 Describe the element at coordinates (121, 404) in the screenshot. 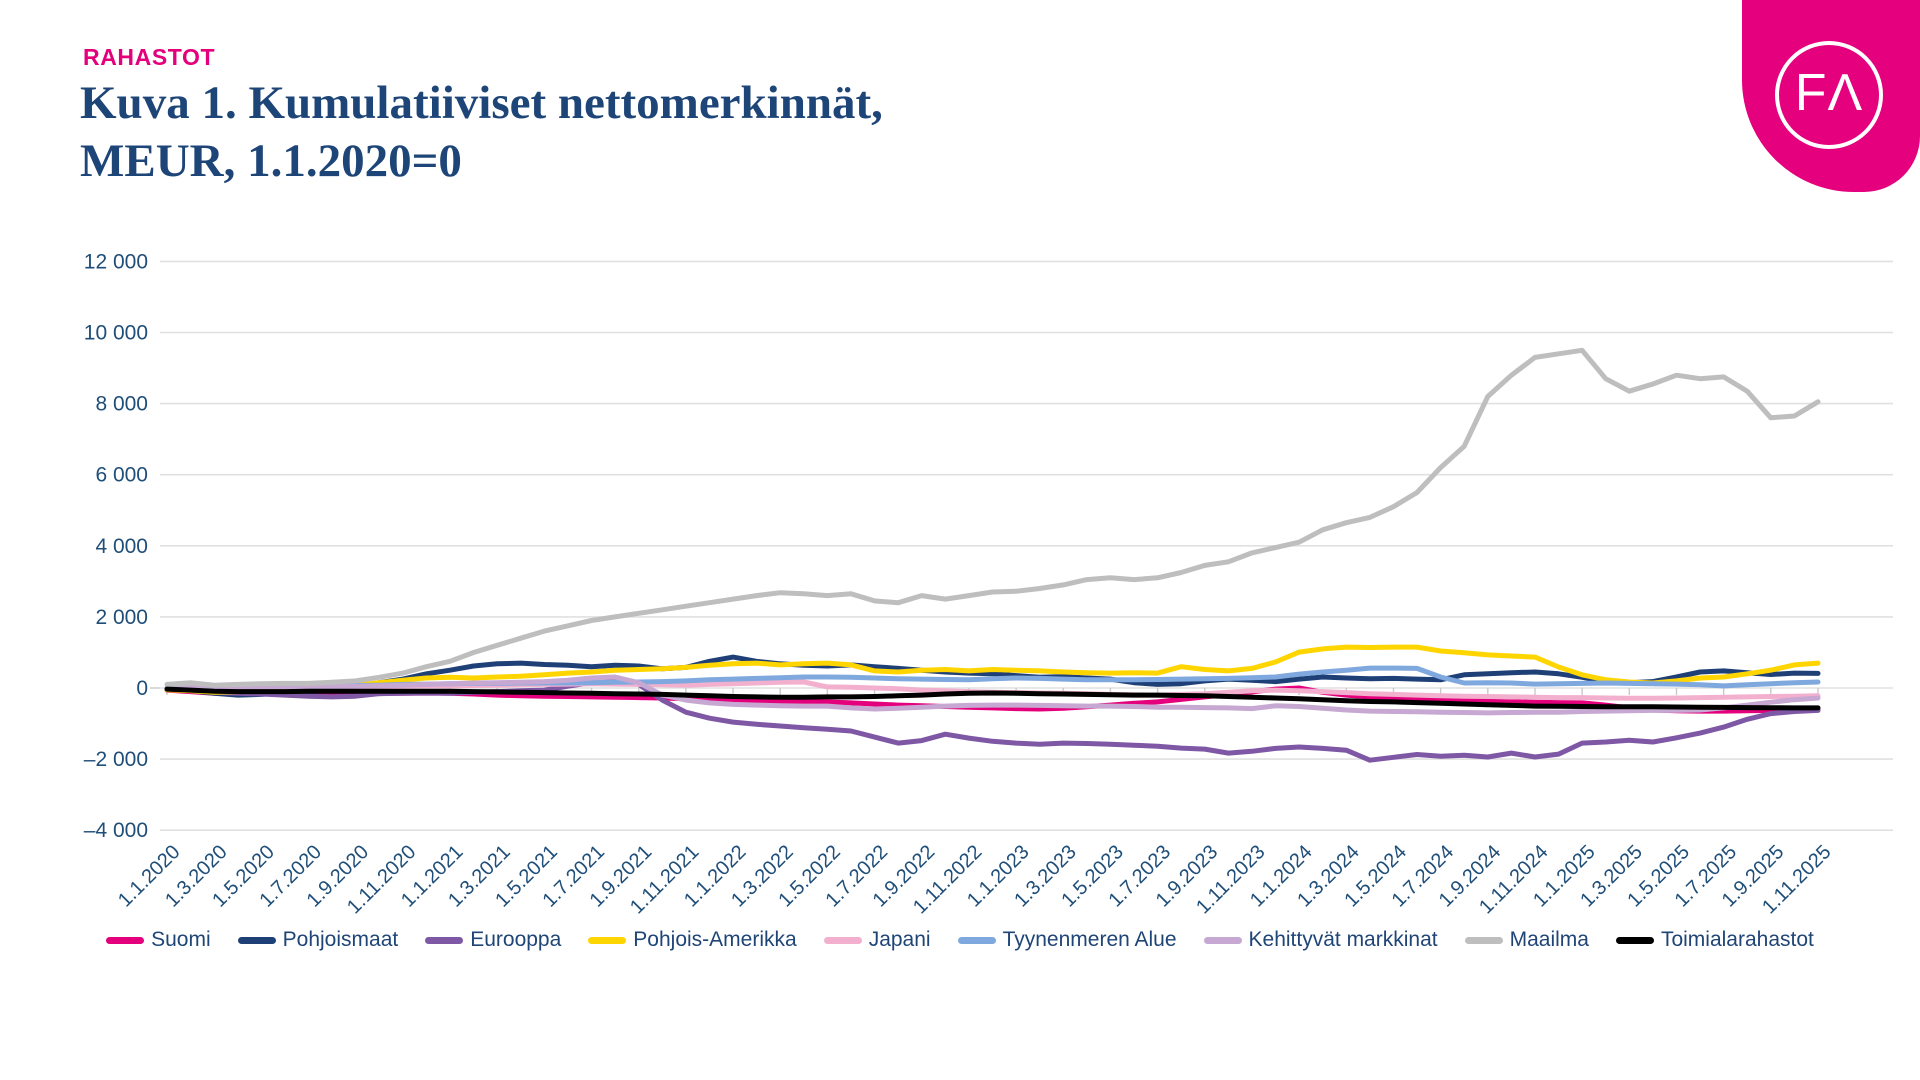

I see `y-tick-label: 8 000` at that location.